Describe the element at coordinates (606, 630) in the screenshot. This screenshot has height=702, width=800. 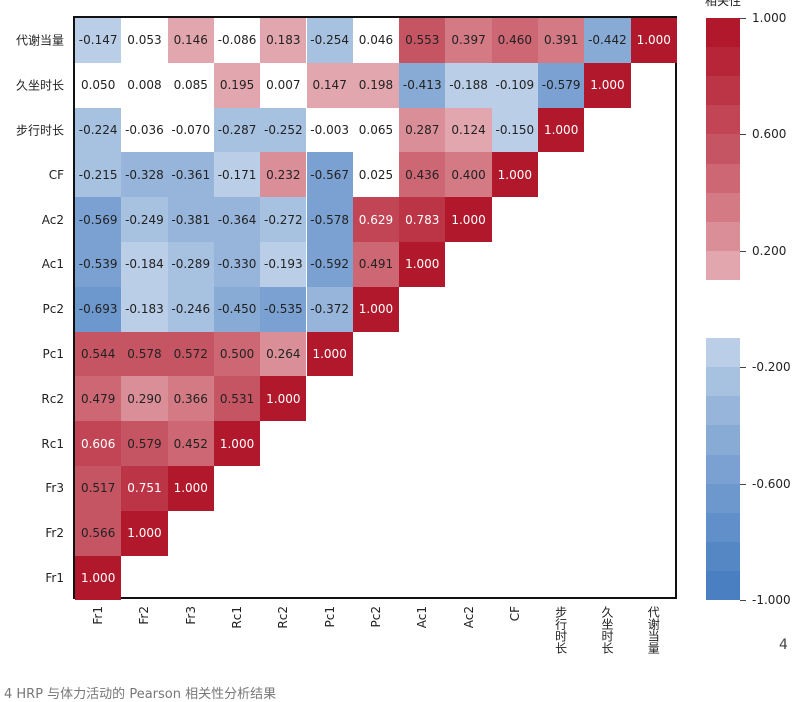
I see `x-tick-label: 久坐时长` at that location.